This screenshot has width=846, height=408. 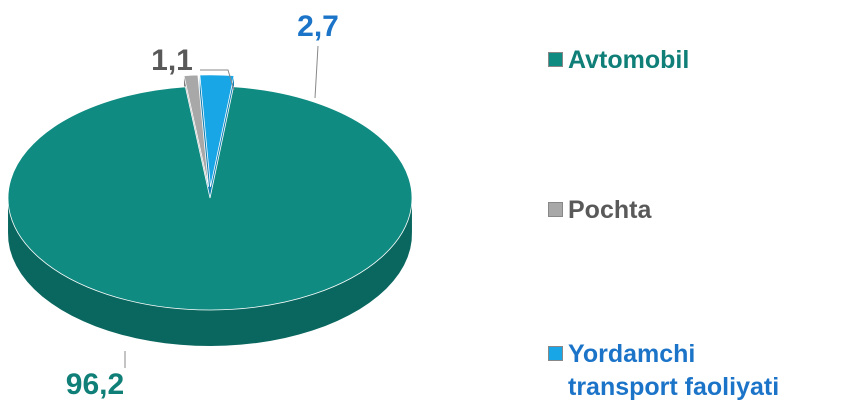 What do you see at coordinates (318, 26) in the screenshot?
I see `data-label: 2,7` at bounding box center [318, 26].